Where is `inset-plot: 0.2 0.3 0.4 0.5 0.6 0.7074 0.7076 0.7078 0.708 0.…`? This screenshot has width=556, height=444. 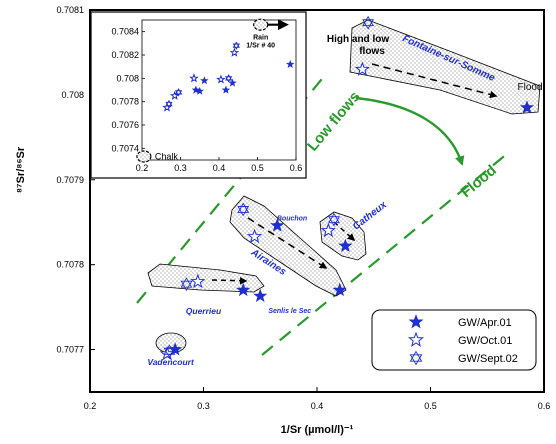
inset-plot: 0.2 0.3 0.4 0.5 0.6 0.7074 0.7076 0.7078 0.708 0.… is located at coordinates (198, 95).